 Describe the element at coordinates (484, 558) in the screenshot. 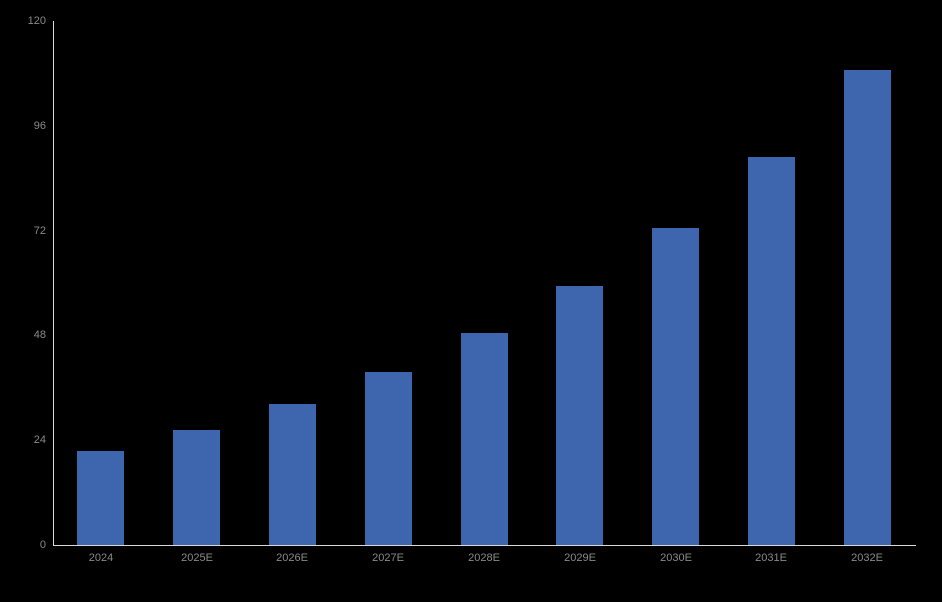

I see `x-axis-tick-label: 2028E` at that location.